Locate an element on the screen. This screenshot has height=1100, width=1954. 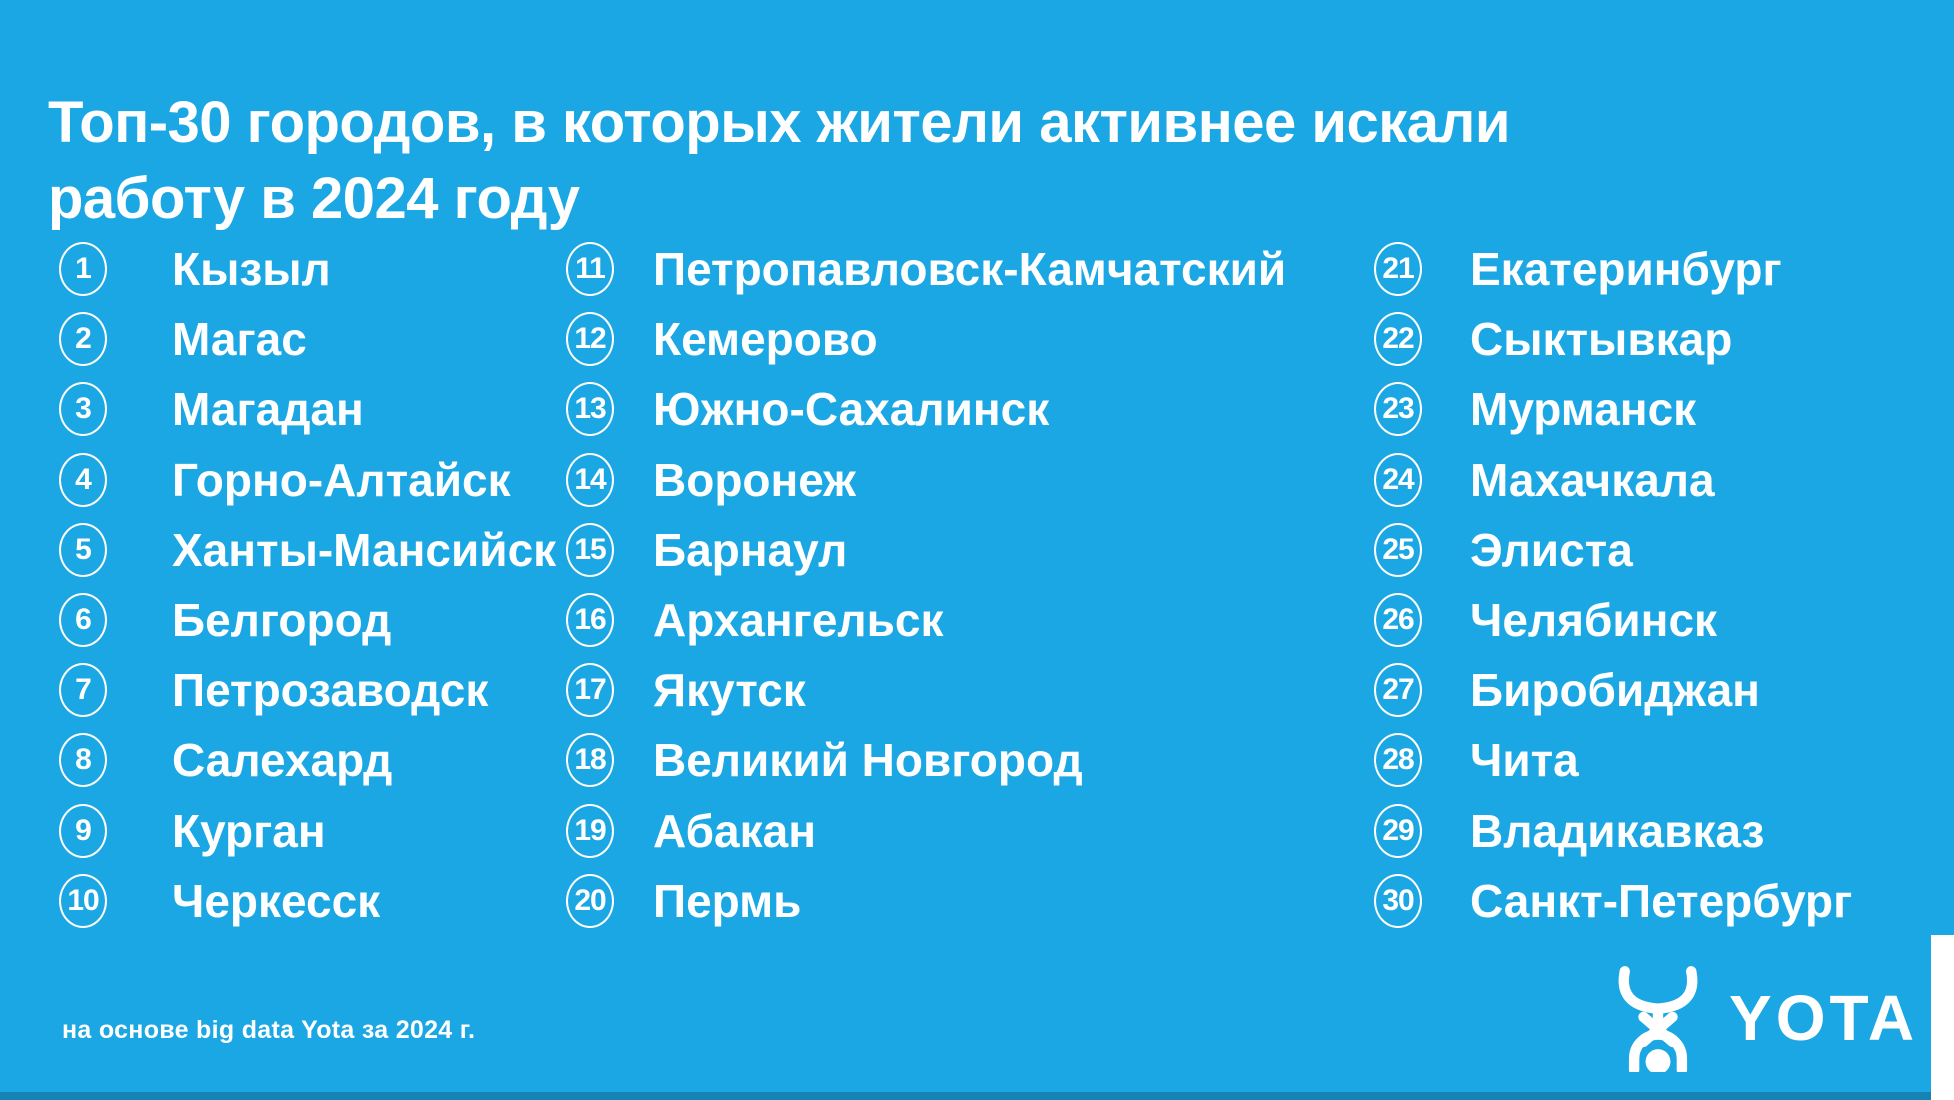
city-name: Горно-Алтайск is located at coordinates (341, 479).